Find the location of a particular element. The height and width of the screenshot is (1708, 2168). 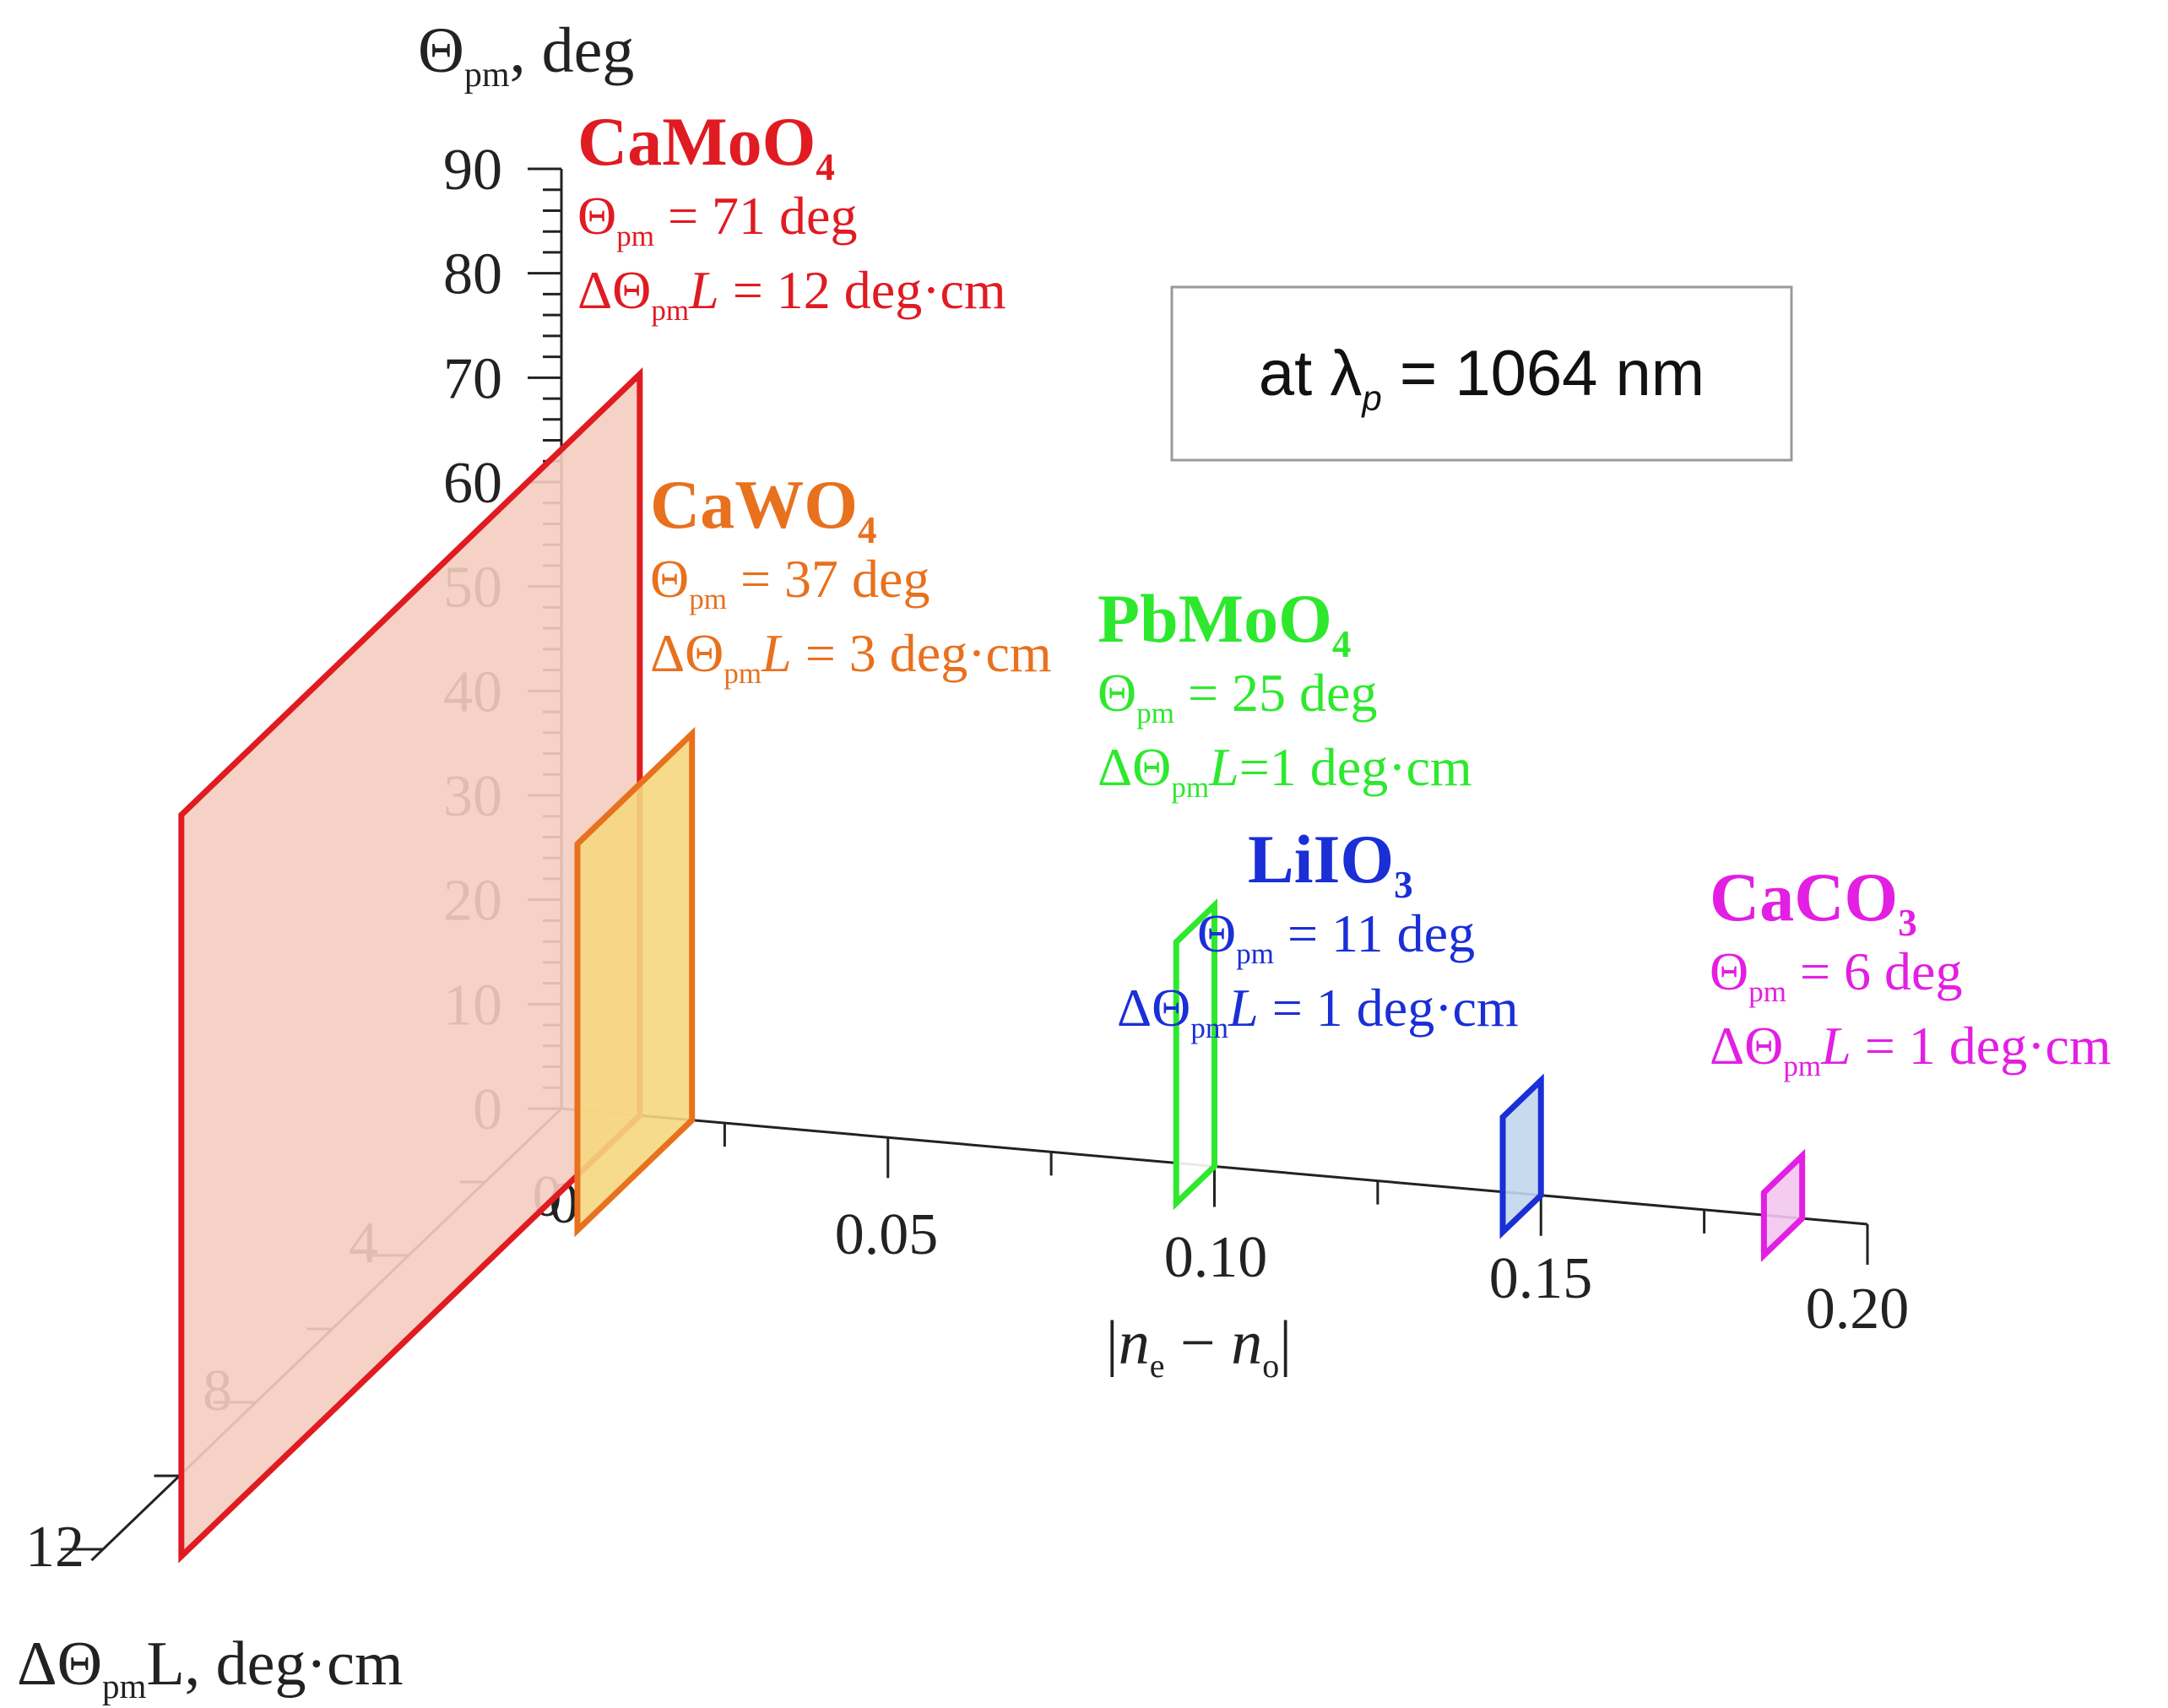

text-part: = 3 deg·cm is located at coordinates (922, 653).